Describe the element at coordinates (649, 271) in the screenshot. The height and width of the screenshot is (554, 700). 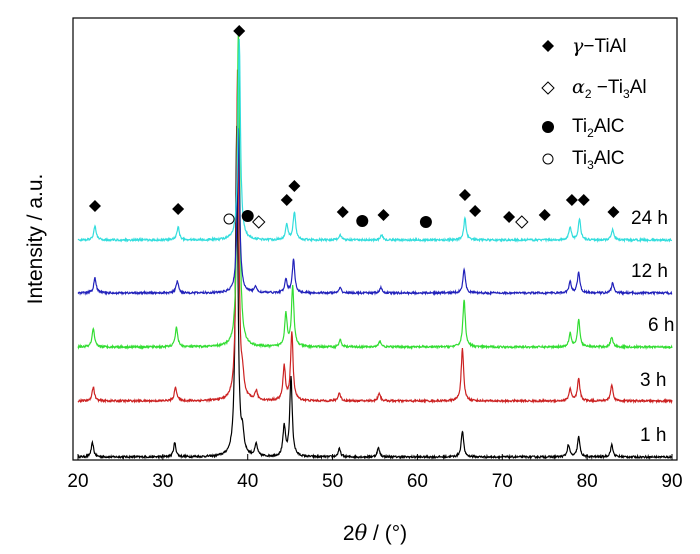
I see `curve-label-12-h: 12 h` at that location.